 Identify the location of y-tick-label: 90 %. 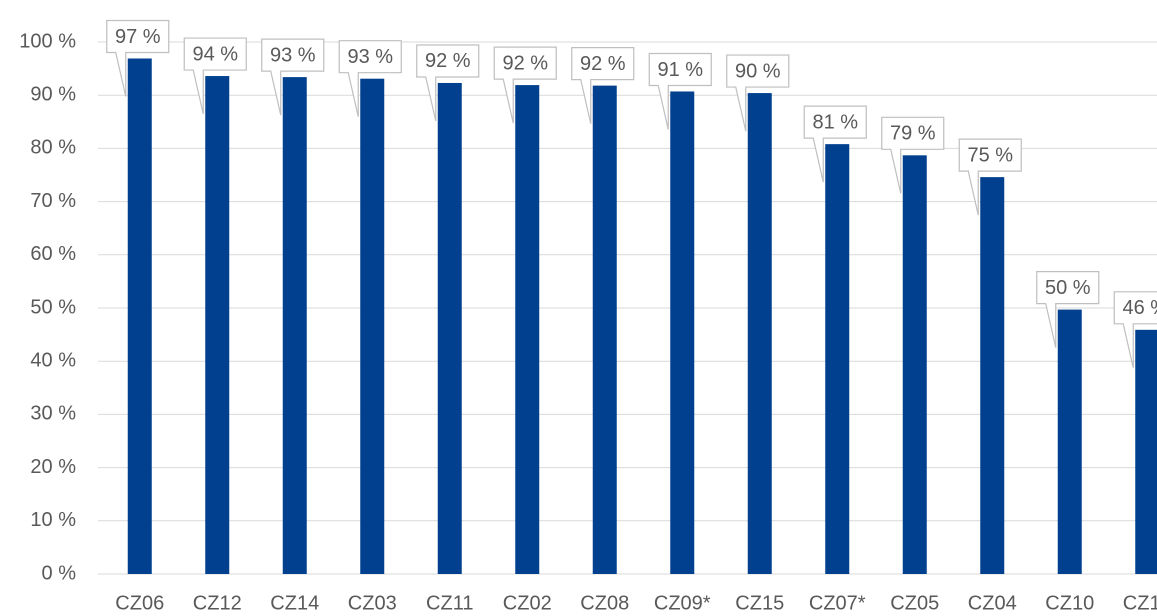
(53, 94).